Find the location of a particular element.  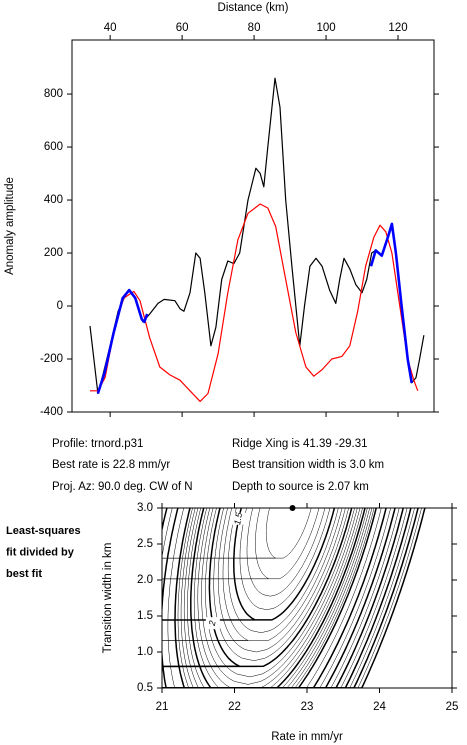

annotation: Best transition width is 3.0 km is located at coordinates (308, 465).